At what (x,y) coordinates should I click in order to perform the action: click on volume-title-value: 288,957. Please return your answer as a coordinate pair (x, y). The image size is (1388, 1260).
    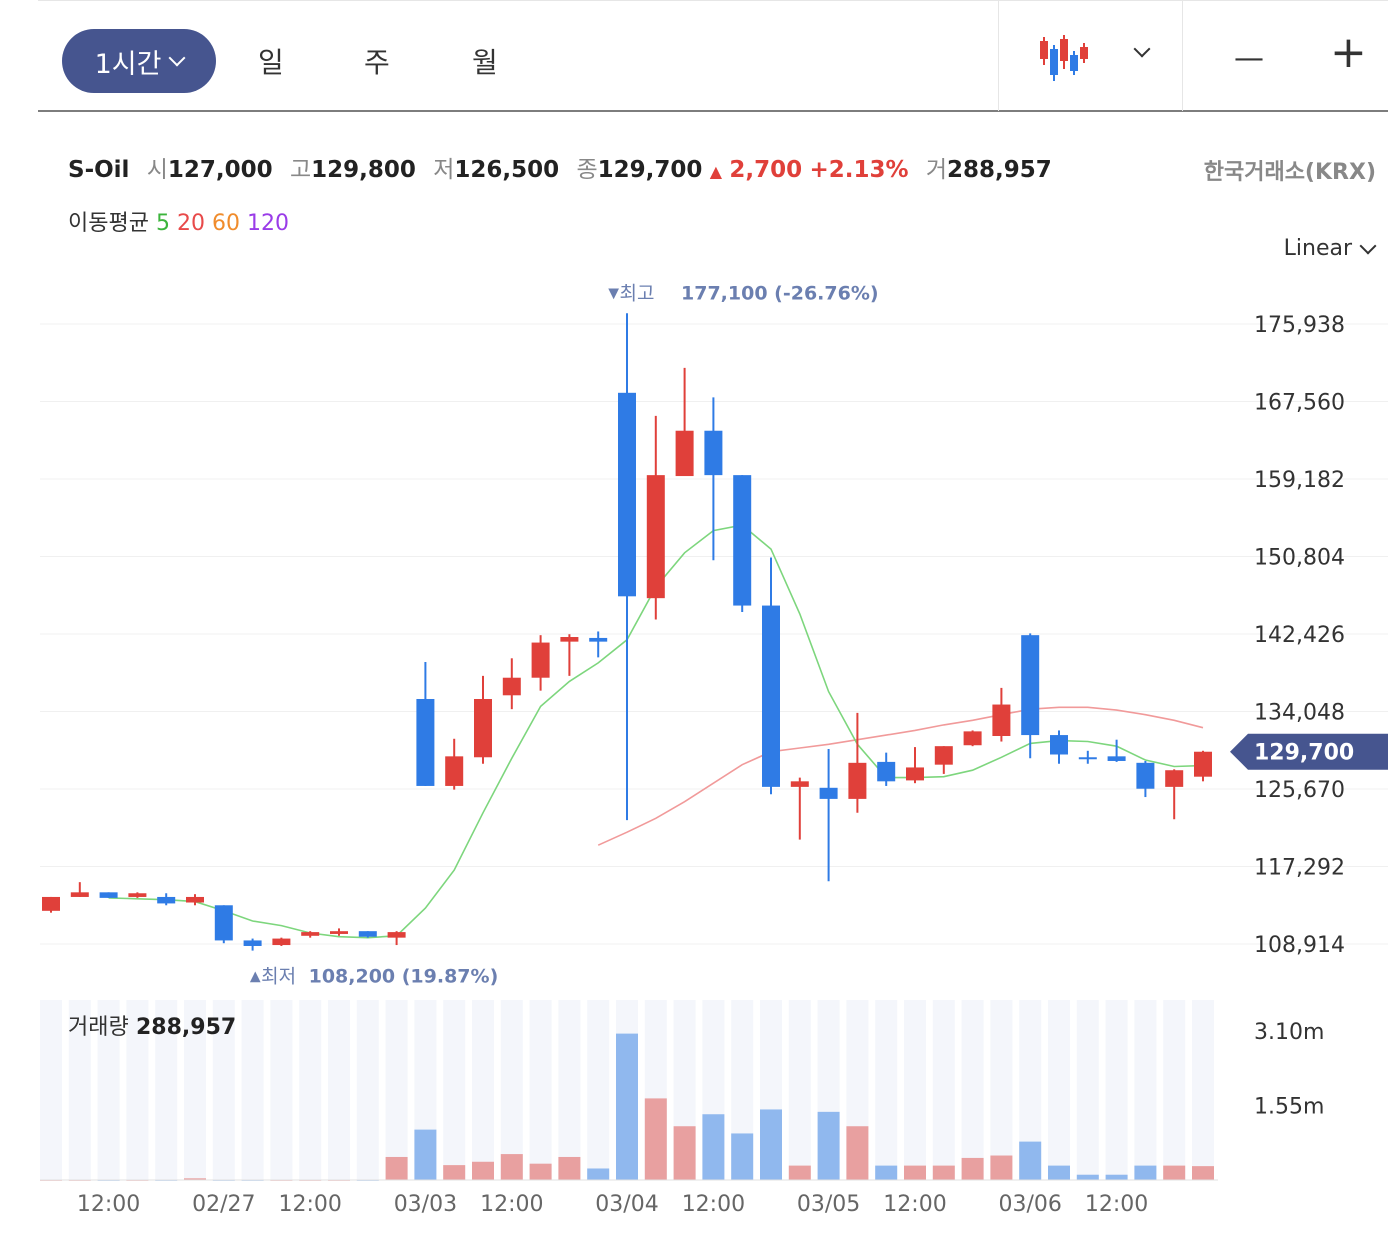
    Looking at the image, I should click on (186, 1027).